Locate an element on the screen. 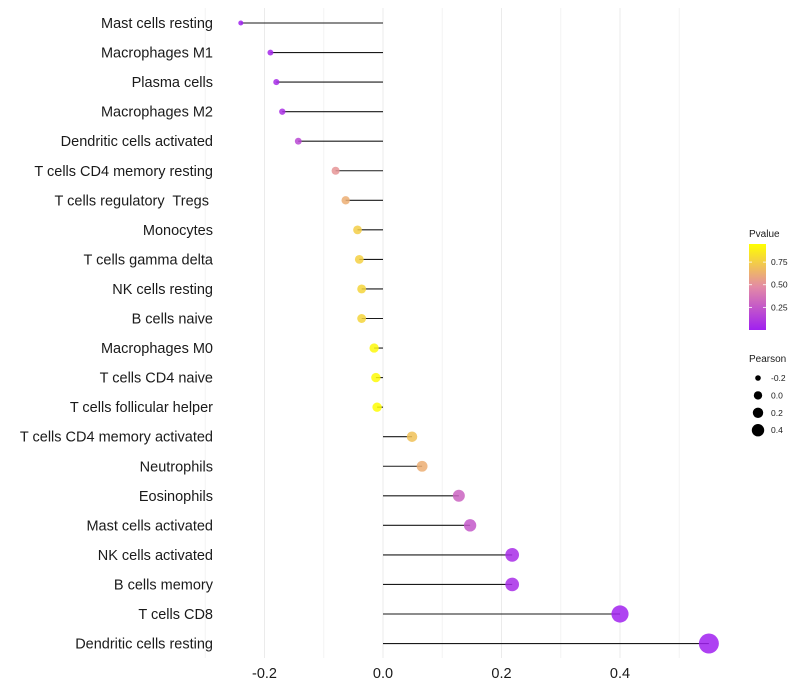  colorbar-tick-label: 0.75 is located at coordinates (779, 262).